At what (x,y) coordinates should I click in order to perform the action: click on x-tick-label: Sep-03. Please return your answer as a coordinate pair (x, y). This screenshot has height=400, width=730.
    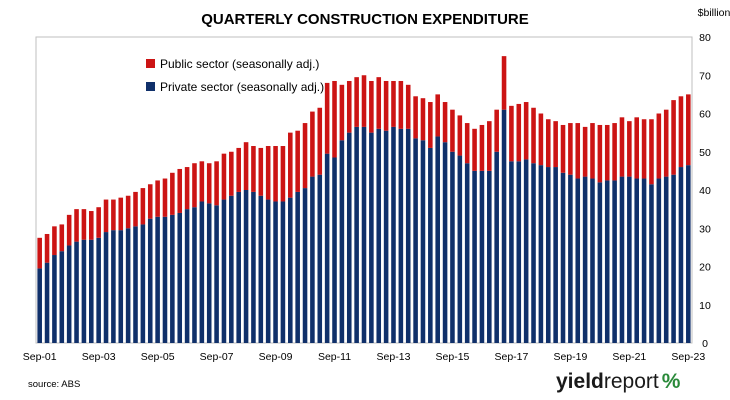
    Looking at the image, I should click on (99, 357).